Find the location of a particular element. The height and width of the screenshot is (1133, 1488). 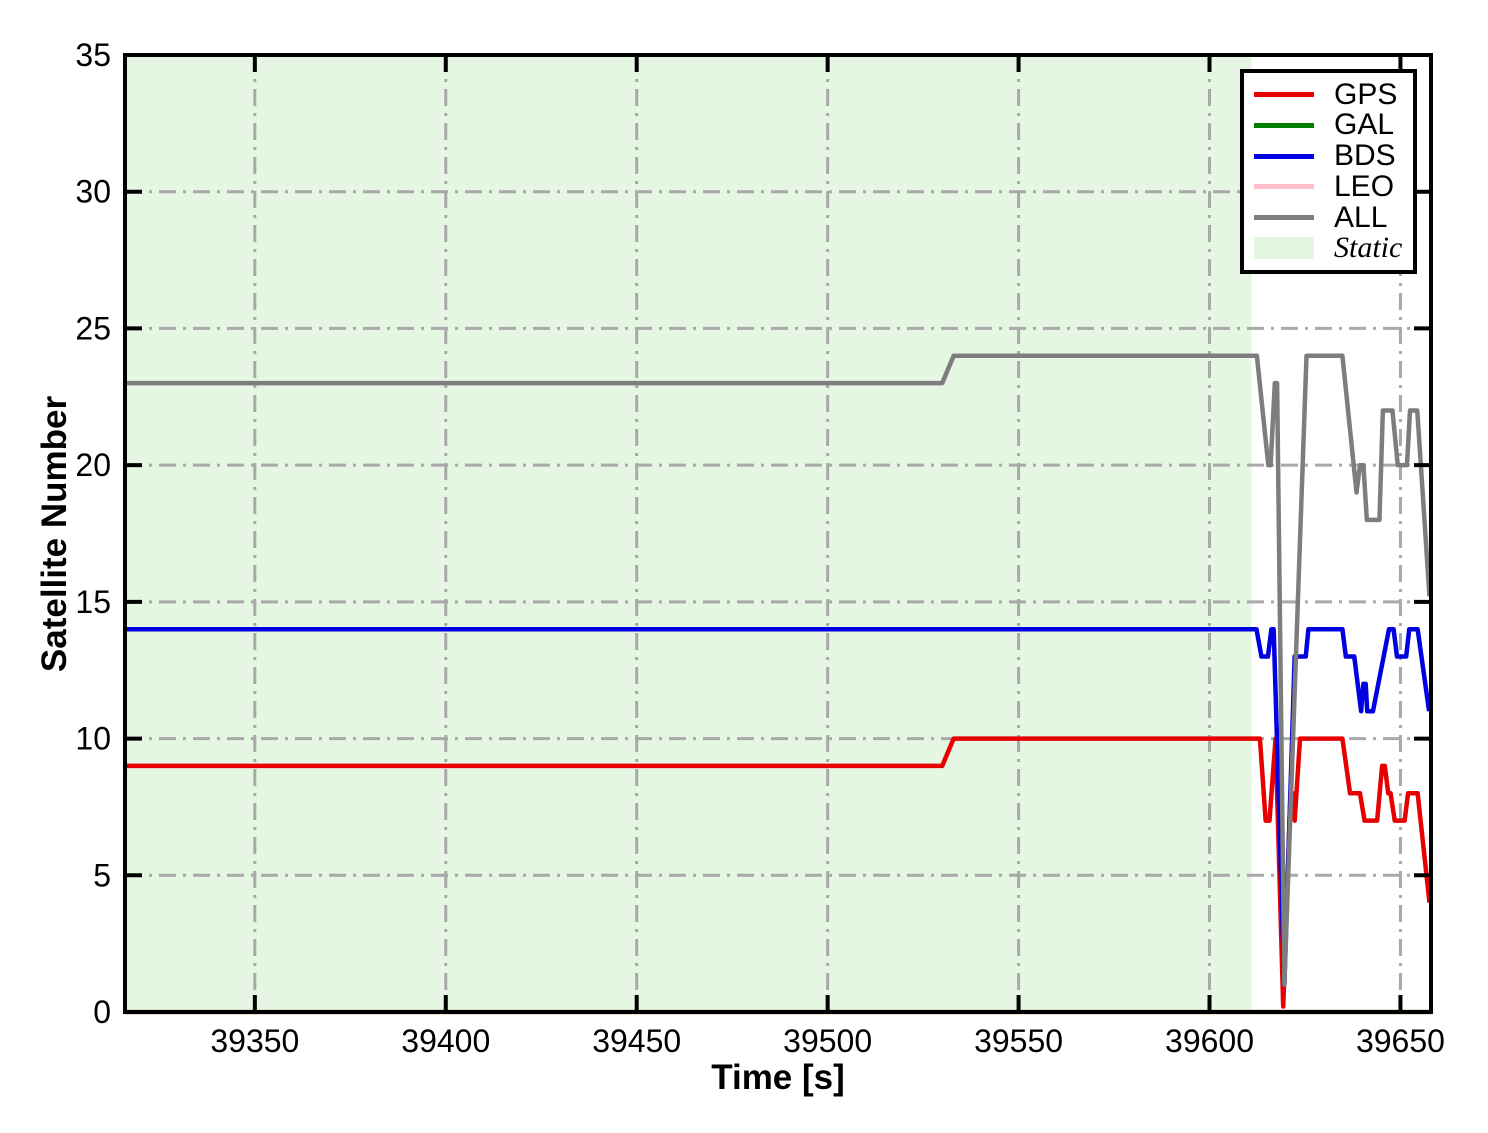

legend: GPS GAL BDS LEO ALL Static is located at coordinates (1328, 171).